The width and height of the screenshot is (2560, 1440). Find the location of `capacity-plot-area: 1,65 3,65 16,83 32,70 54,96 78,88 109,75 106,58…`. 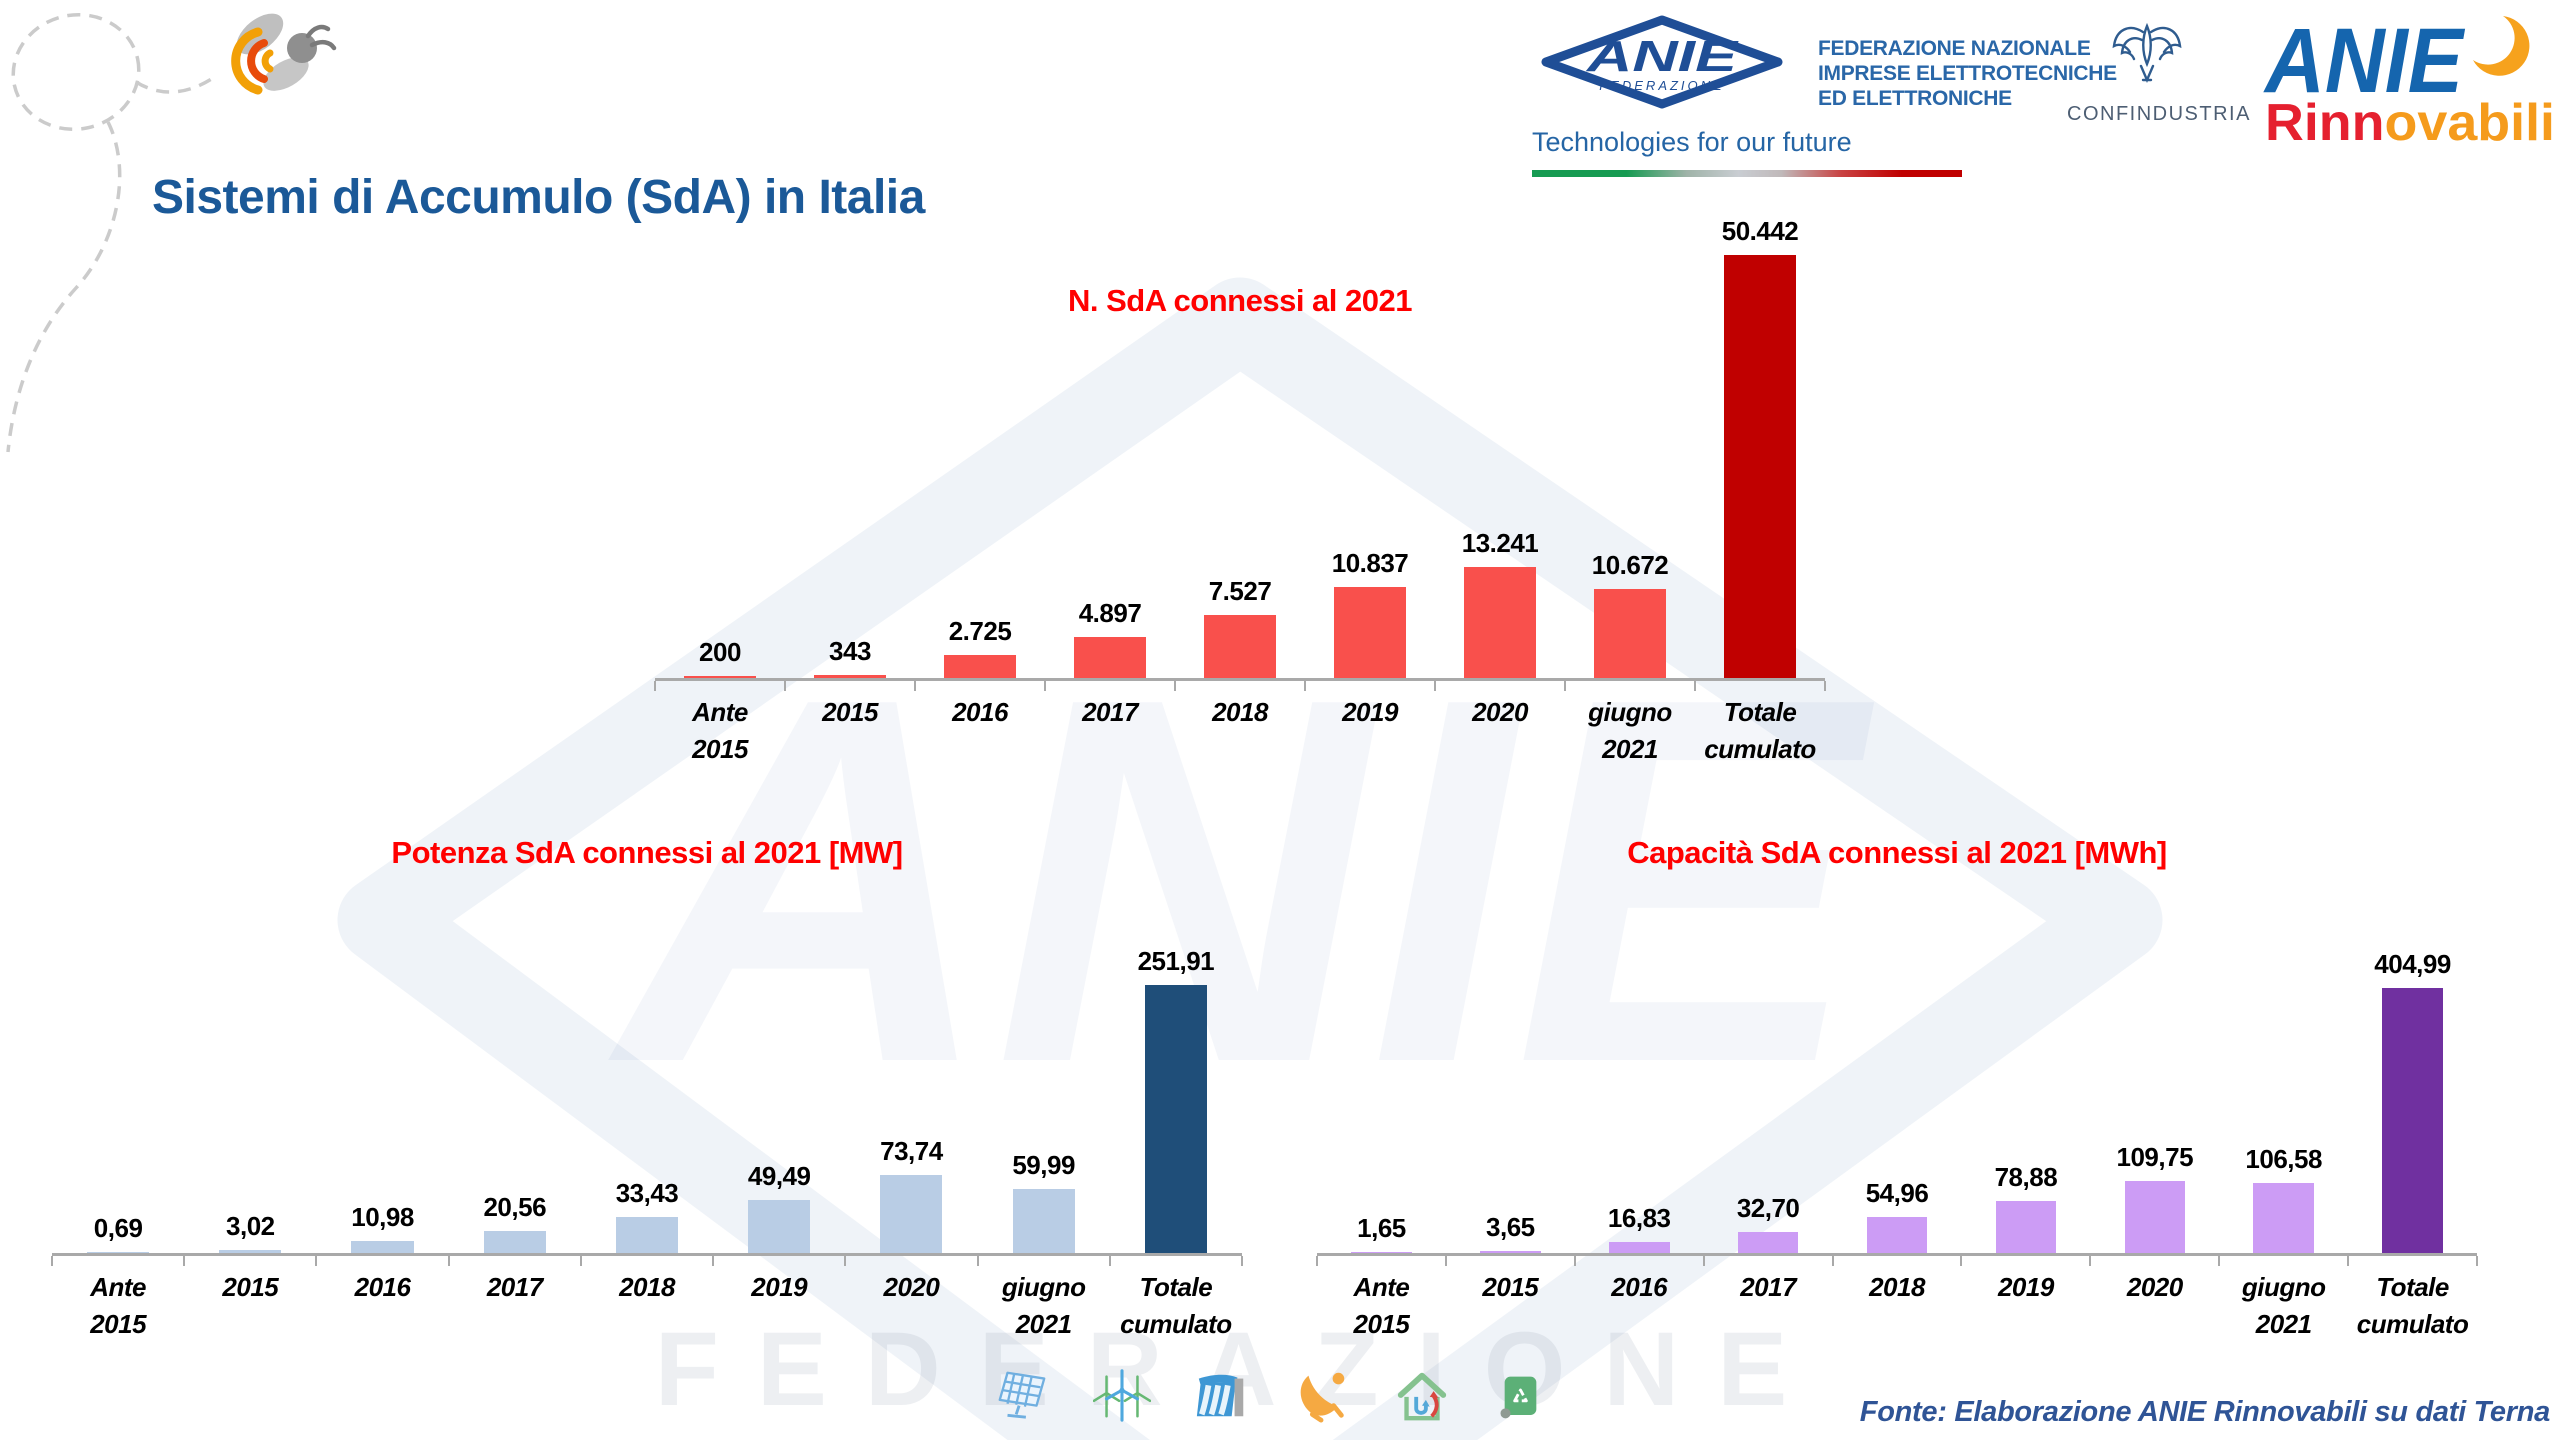

capacity-plot-area: 1,65 3,65 16,83 32,70 54,96 78,88 109,75 106,58… is located at coordinates (1897, 1065).